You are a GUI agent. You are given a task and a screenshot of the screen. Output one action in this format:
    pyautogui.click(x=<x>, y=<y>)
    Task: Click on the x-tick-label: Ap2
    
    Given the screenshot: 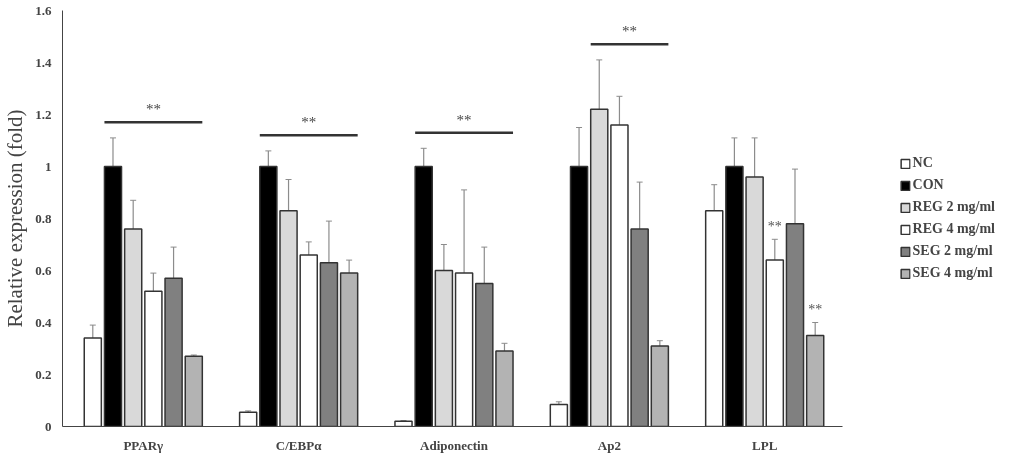 What is the action you would take?
    pyautogui.click(x=609, y=445)
    